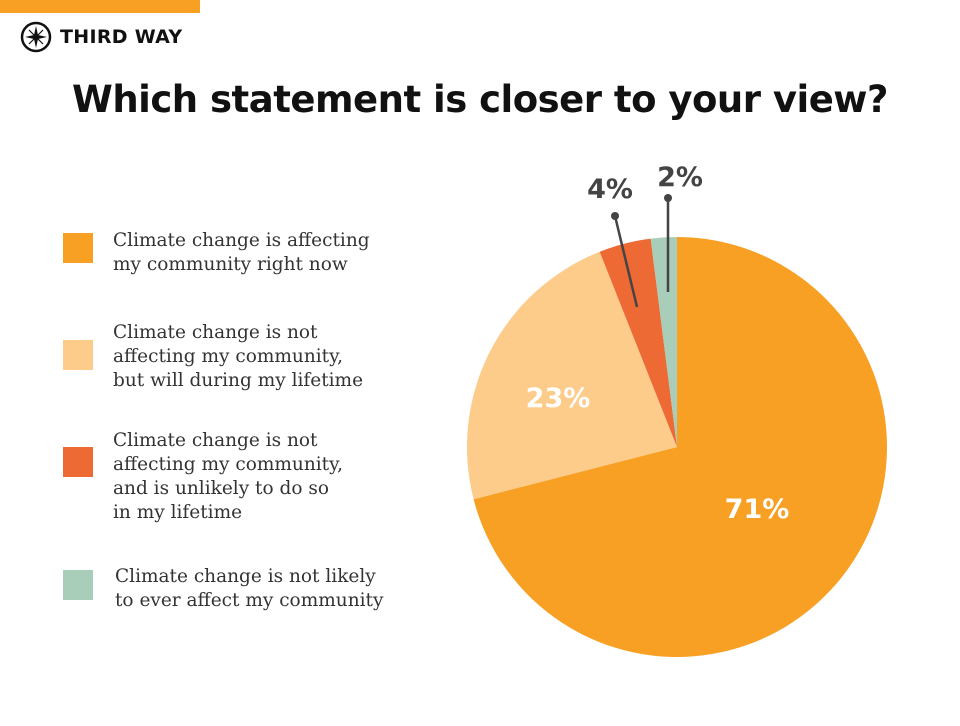  Describe the element at coordinates (558, 398) in the screenshot. I see `data-label: 23%` at that location.